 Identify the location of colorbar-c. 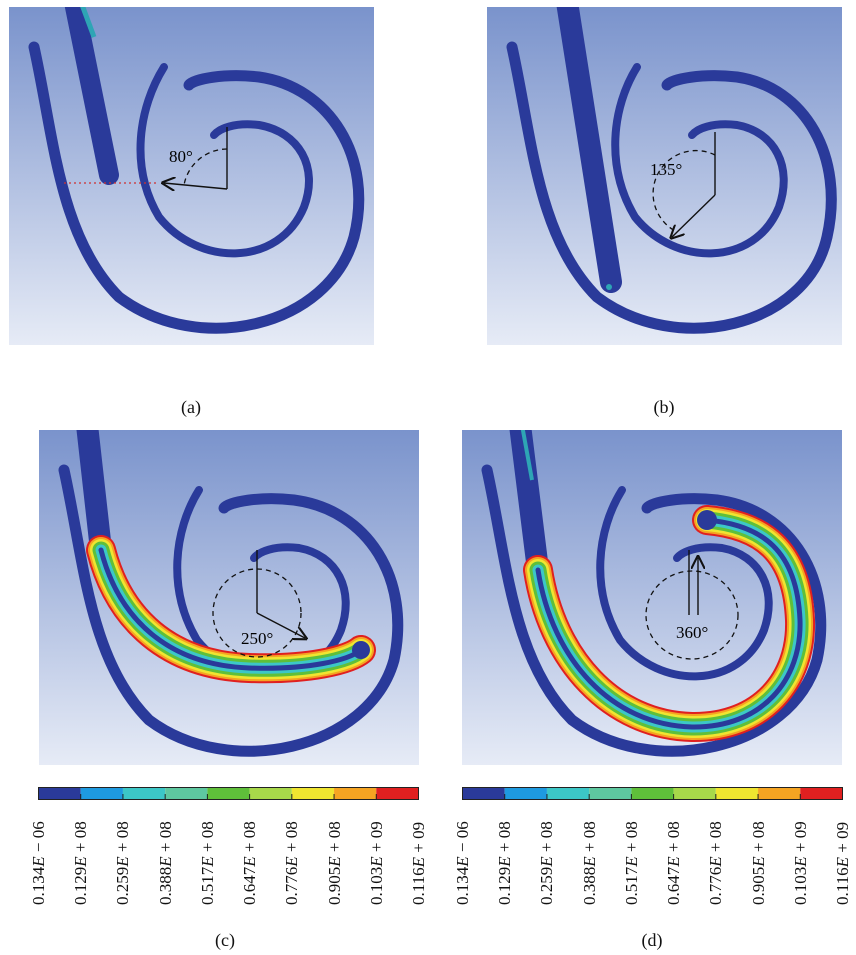
(228, 793).